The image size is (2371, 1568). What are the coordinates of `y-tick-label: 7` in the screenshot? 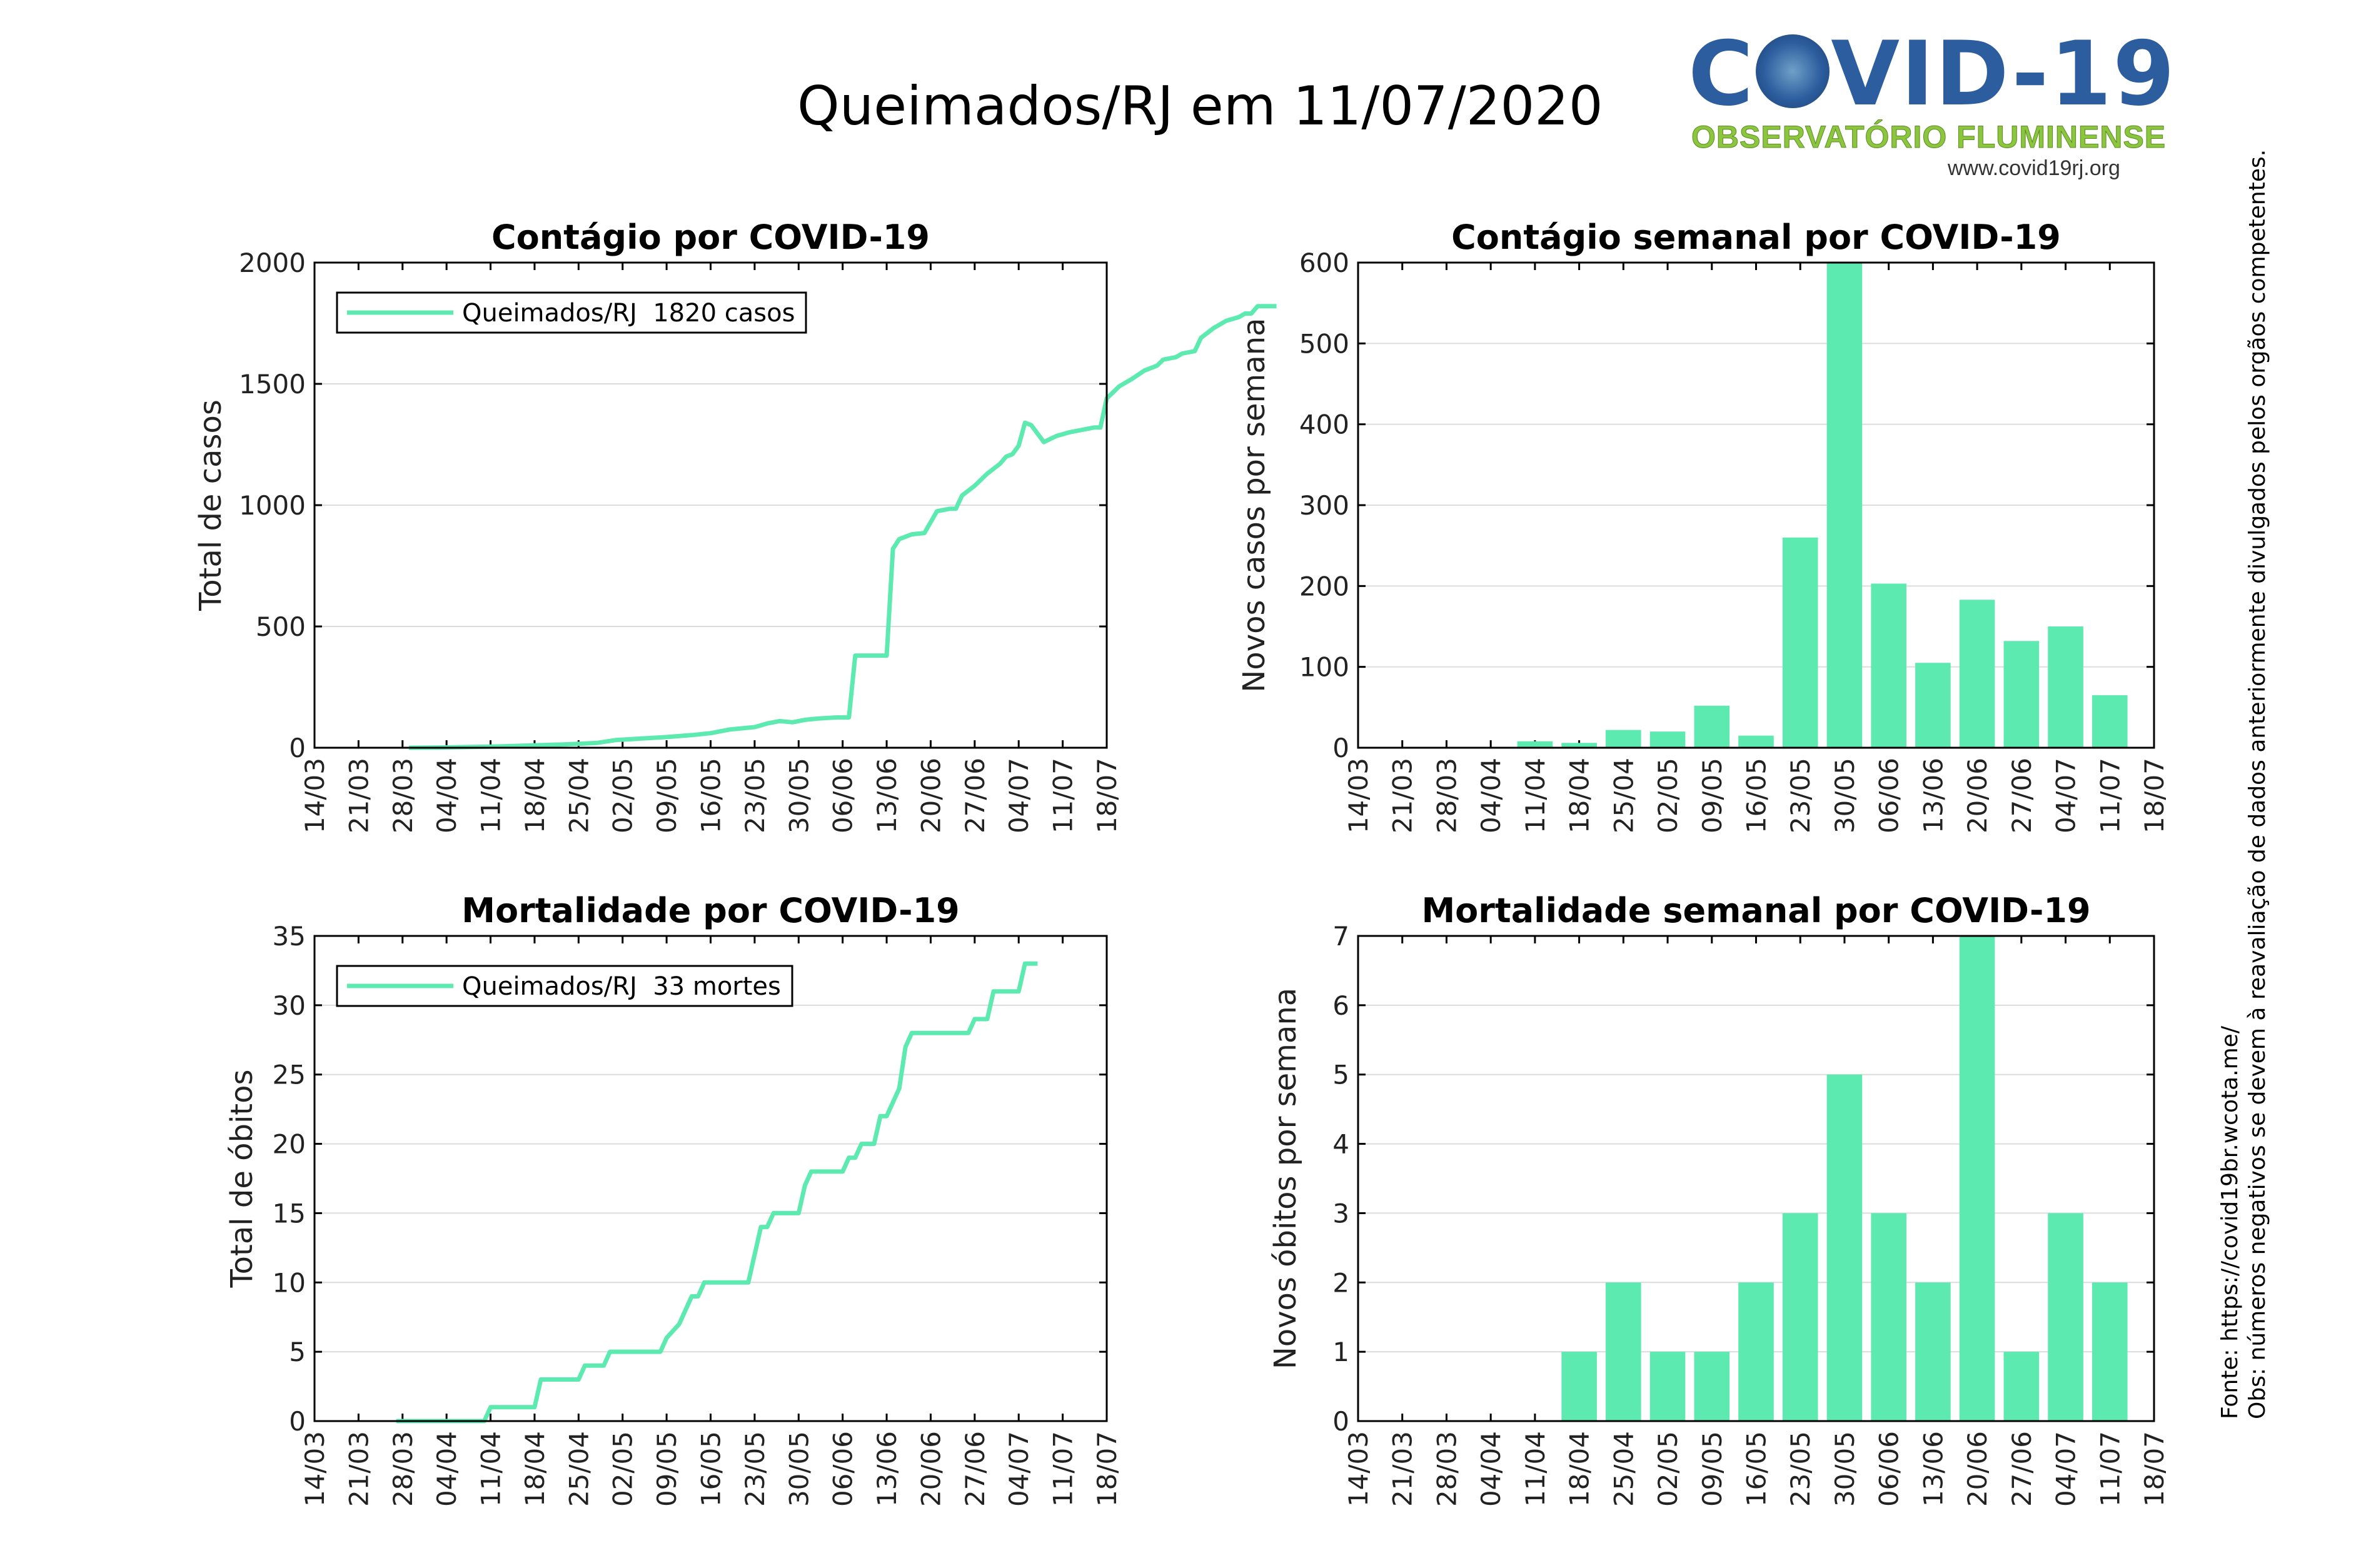 It's located at (1341, 936).